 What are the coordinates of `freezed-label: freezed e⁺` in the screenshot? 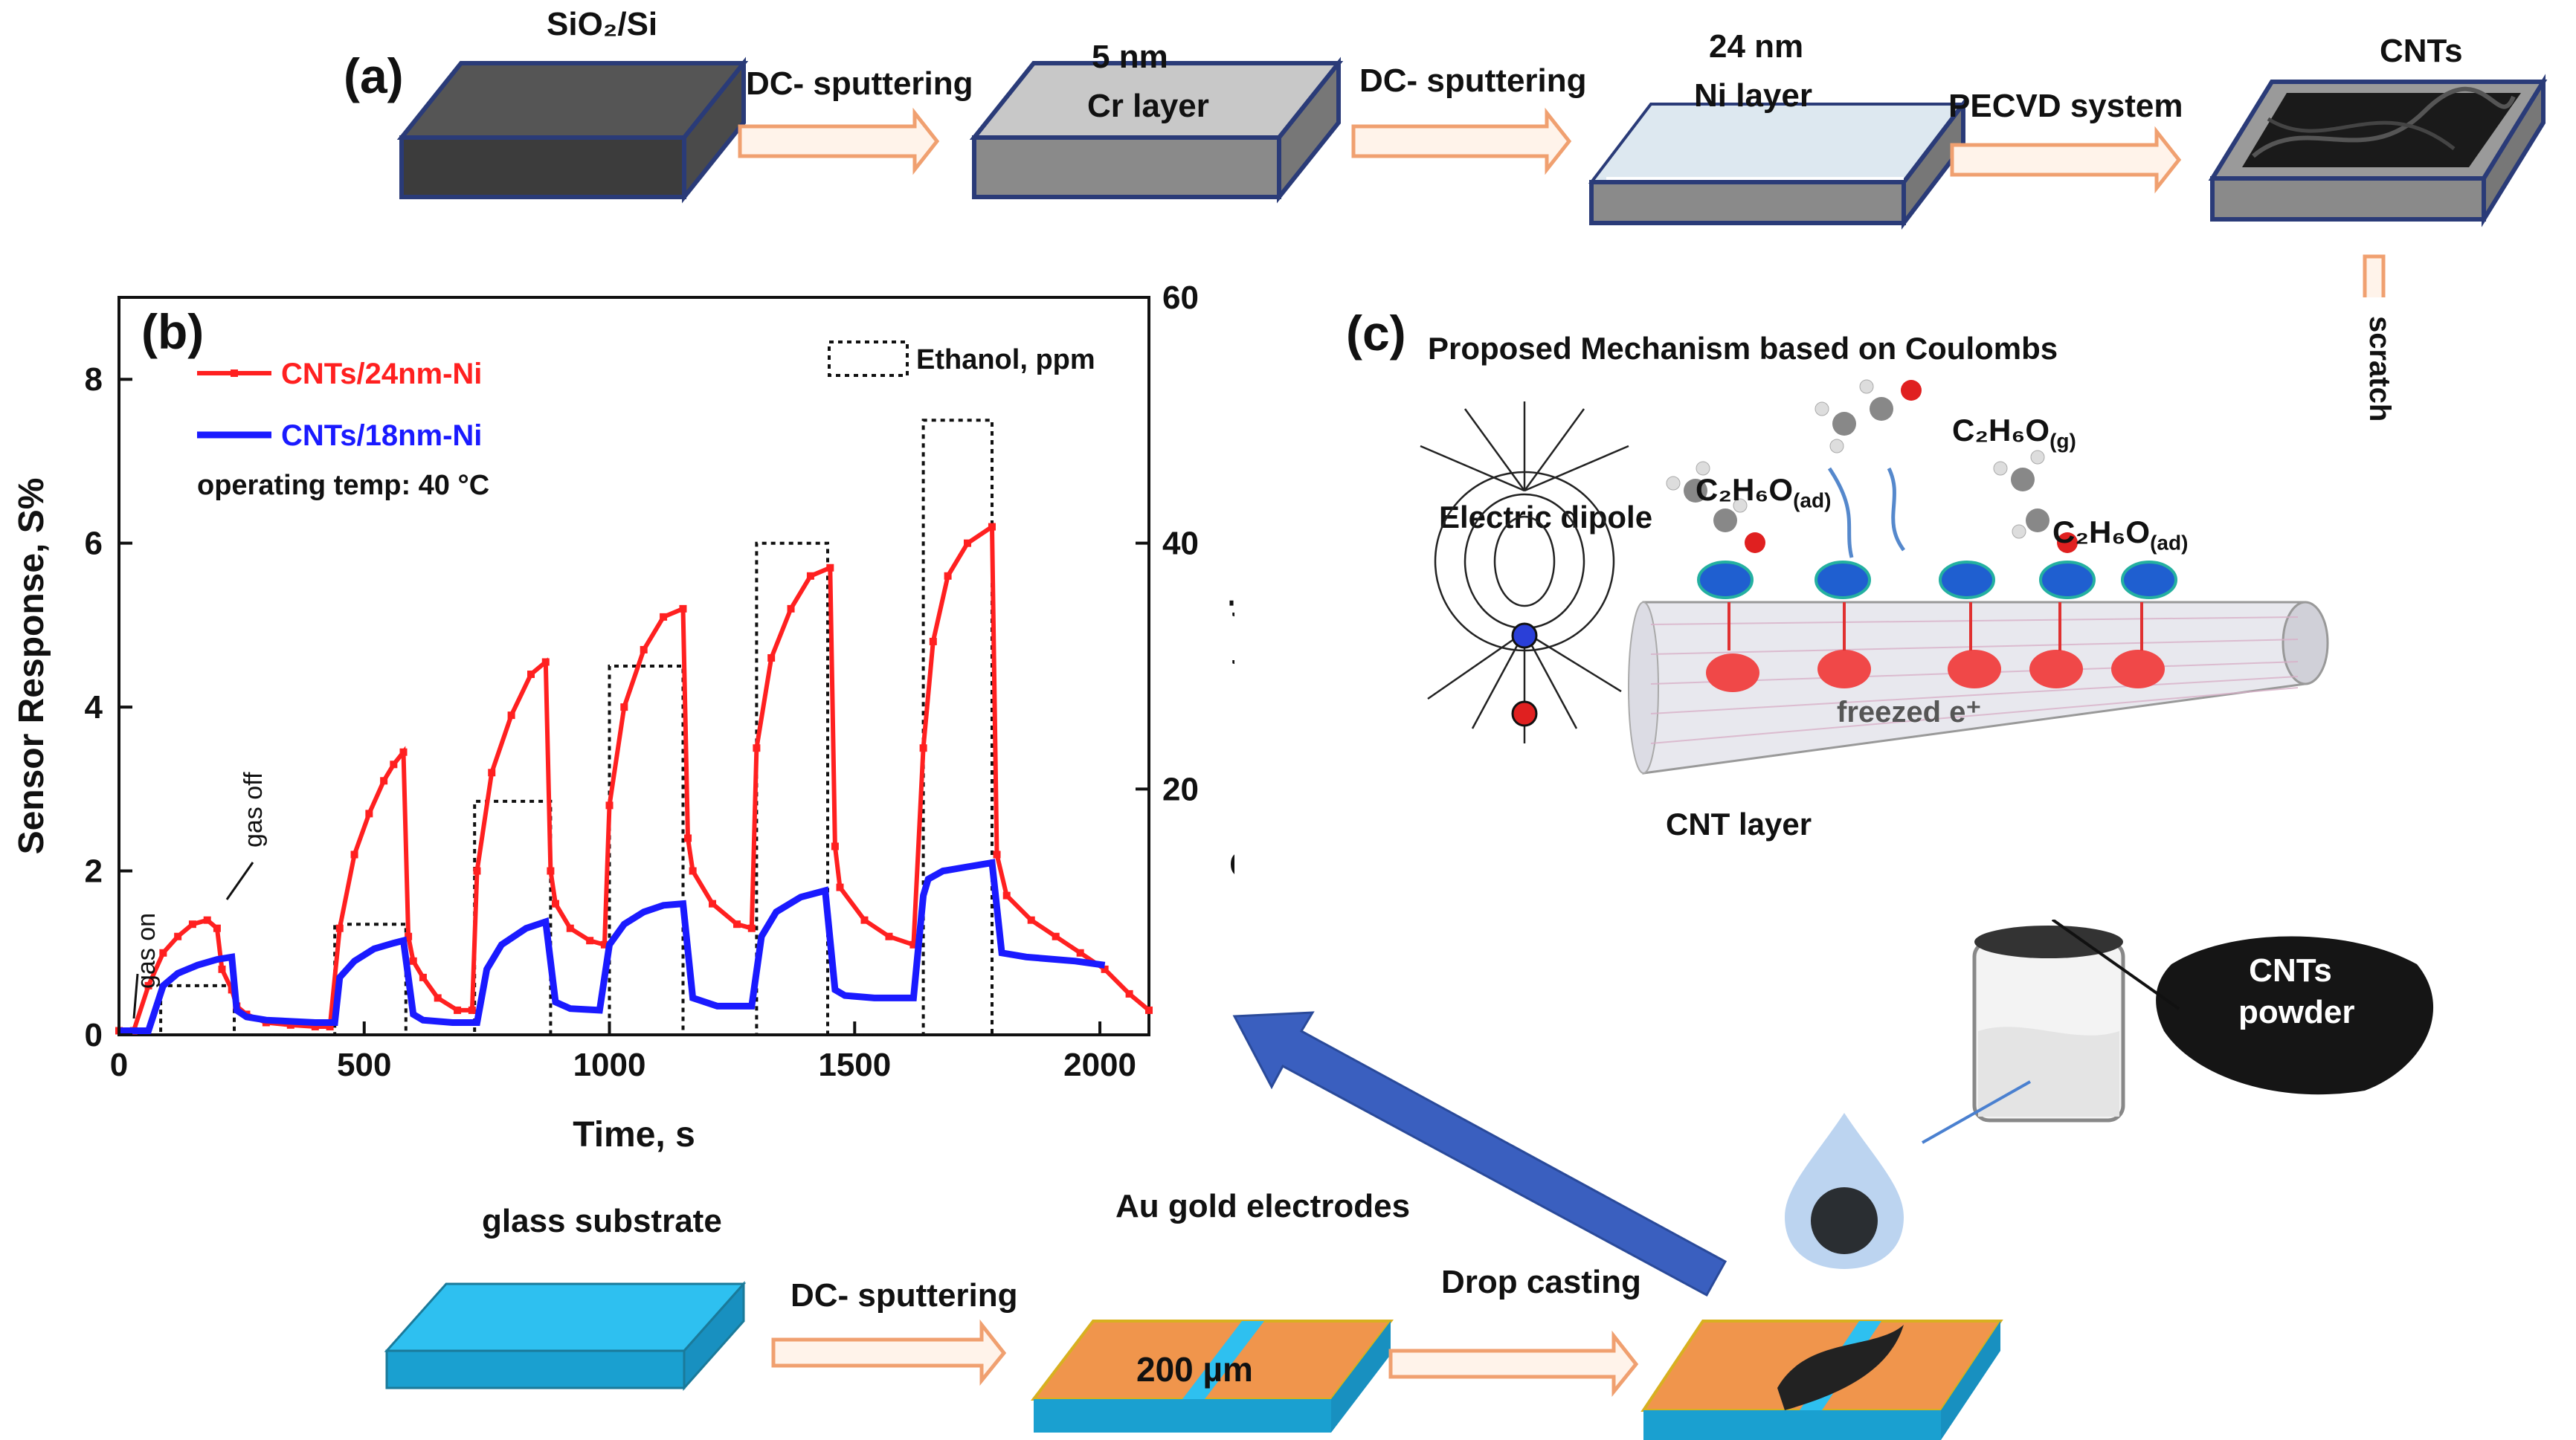 It's located at (1909, 712).